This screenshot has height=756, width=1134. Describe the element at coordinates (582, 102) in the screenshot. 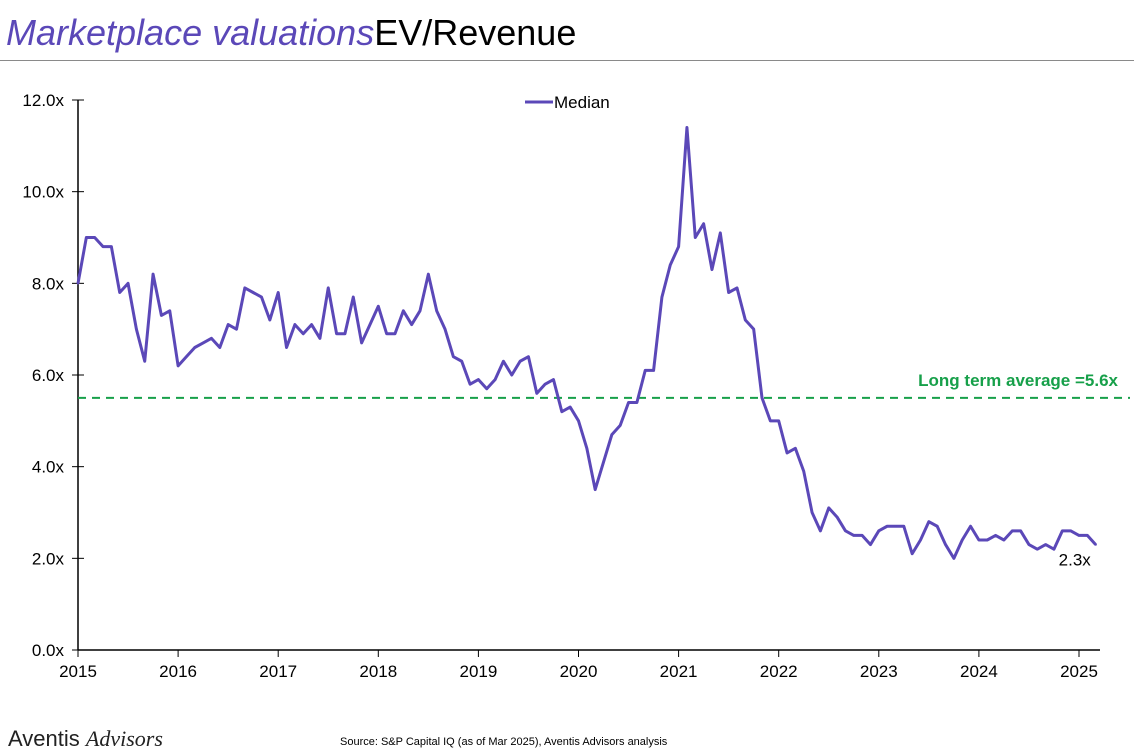

I see `legend-label: Median` at that location.